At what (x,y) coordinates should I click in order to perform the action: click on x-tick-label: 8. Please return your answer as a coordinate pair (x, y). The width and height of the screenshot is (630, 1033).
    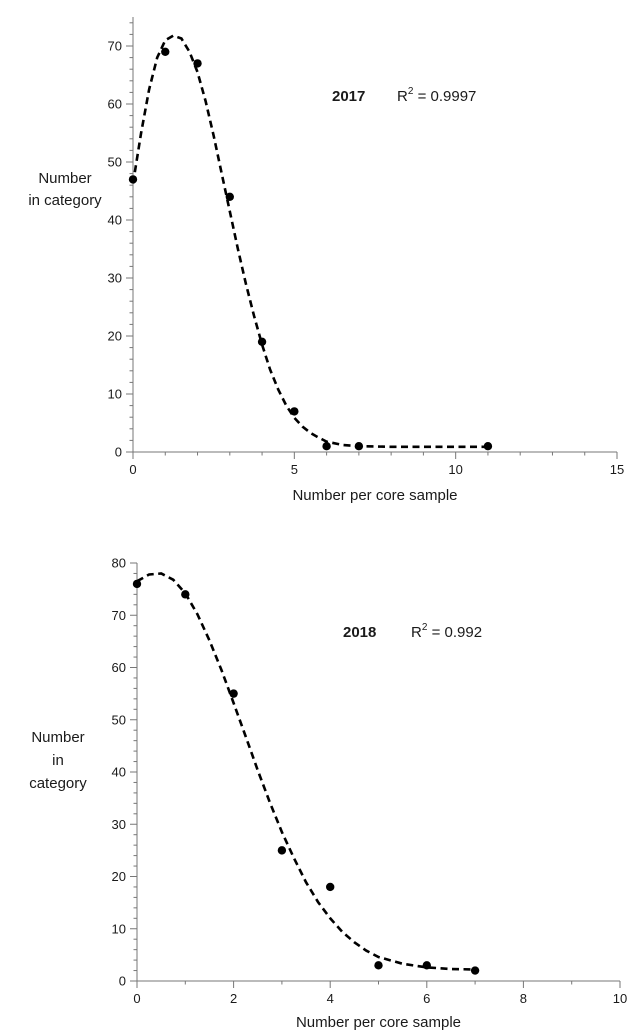
    Looking at the image, I should click on (523, 998).